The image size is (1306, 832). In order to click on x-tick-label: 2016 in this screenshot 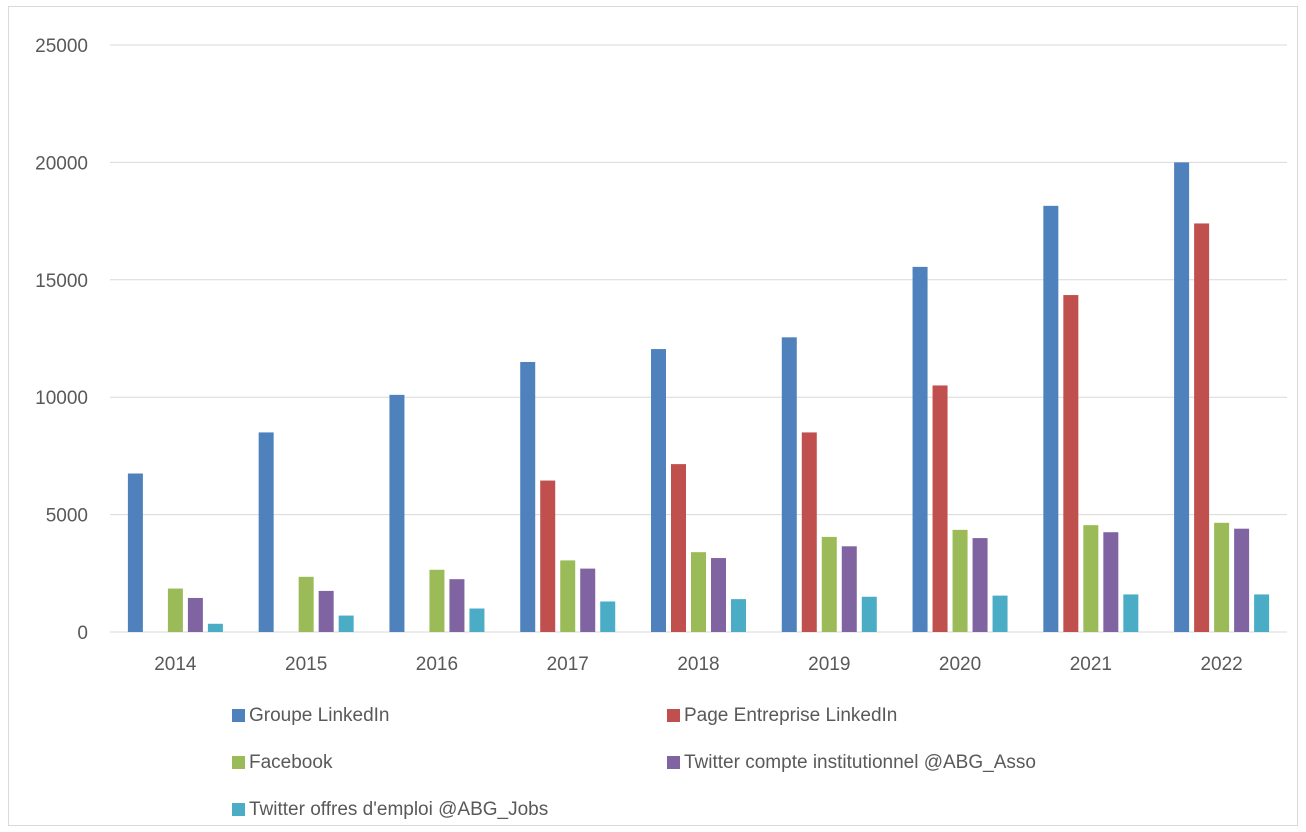, I will do `click(437, 664)`.